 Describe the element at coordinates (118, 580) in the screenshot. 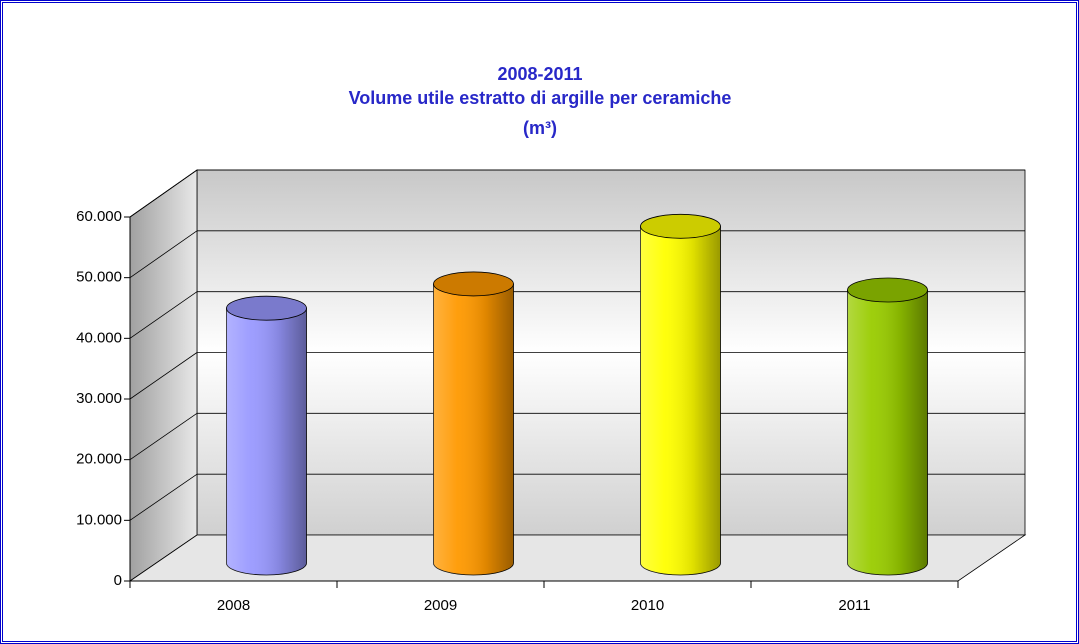

I see `y-tick-label: 0` at that location.